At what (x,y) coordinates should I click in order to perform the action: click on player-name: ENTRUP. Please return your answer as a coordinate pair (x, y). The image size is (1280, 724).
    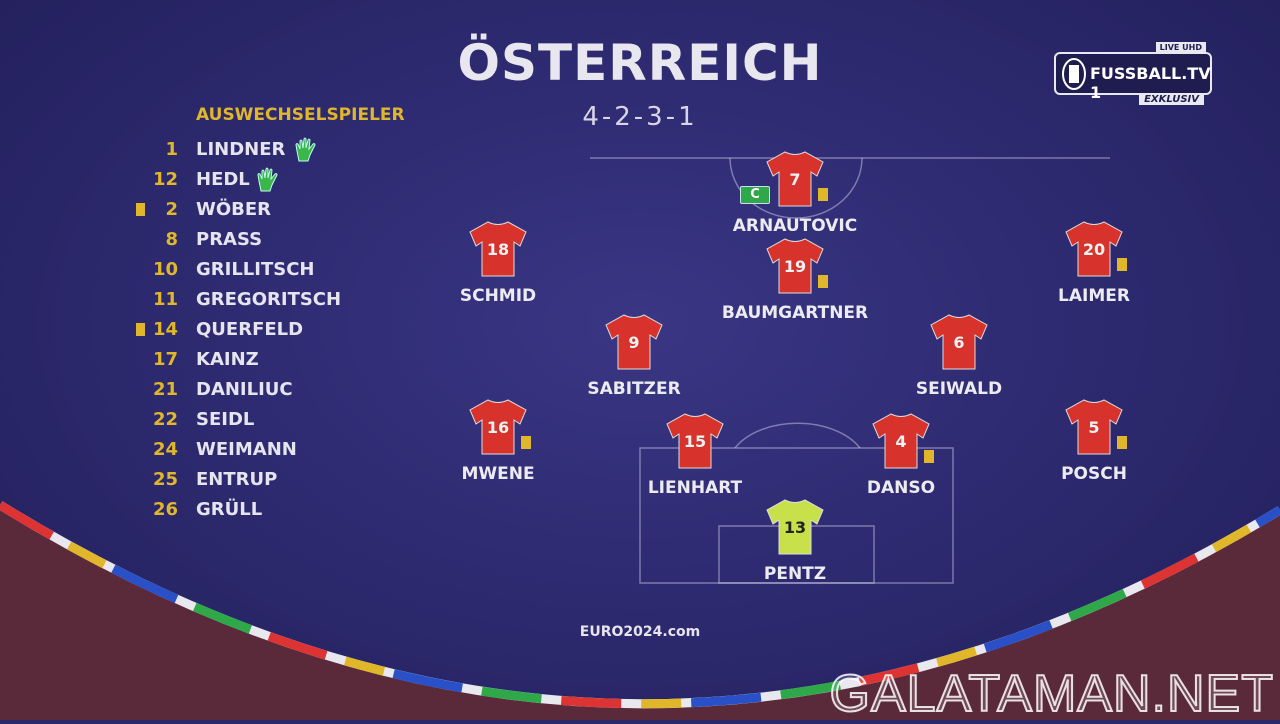
    Looking at the image, I should click on (237, 479).